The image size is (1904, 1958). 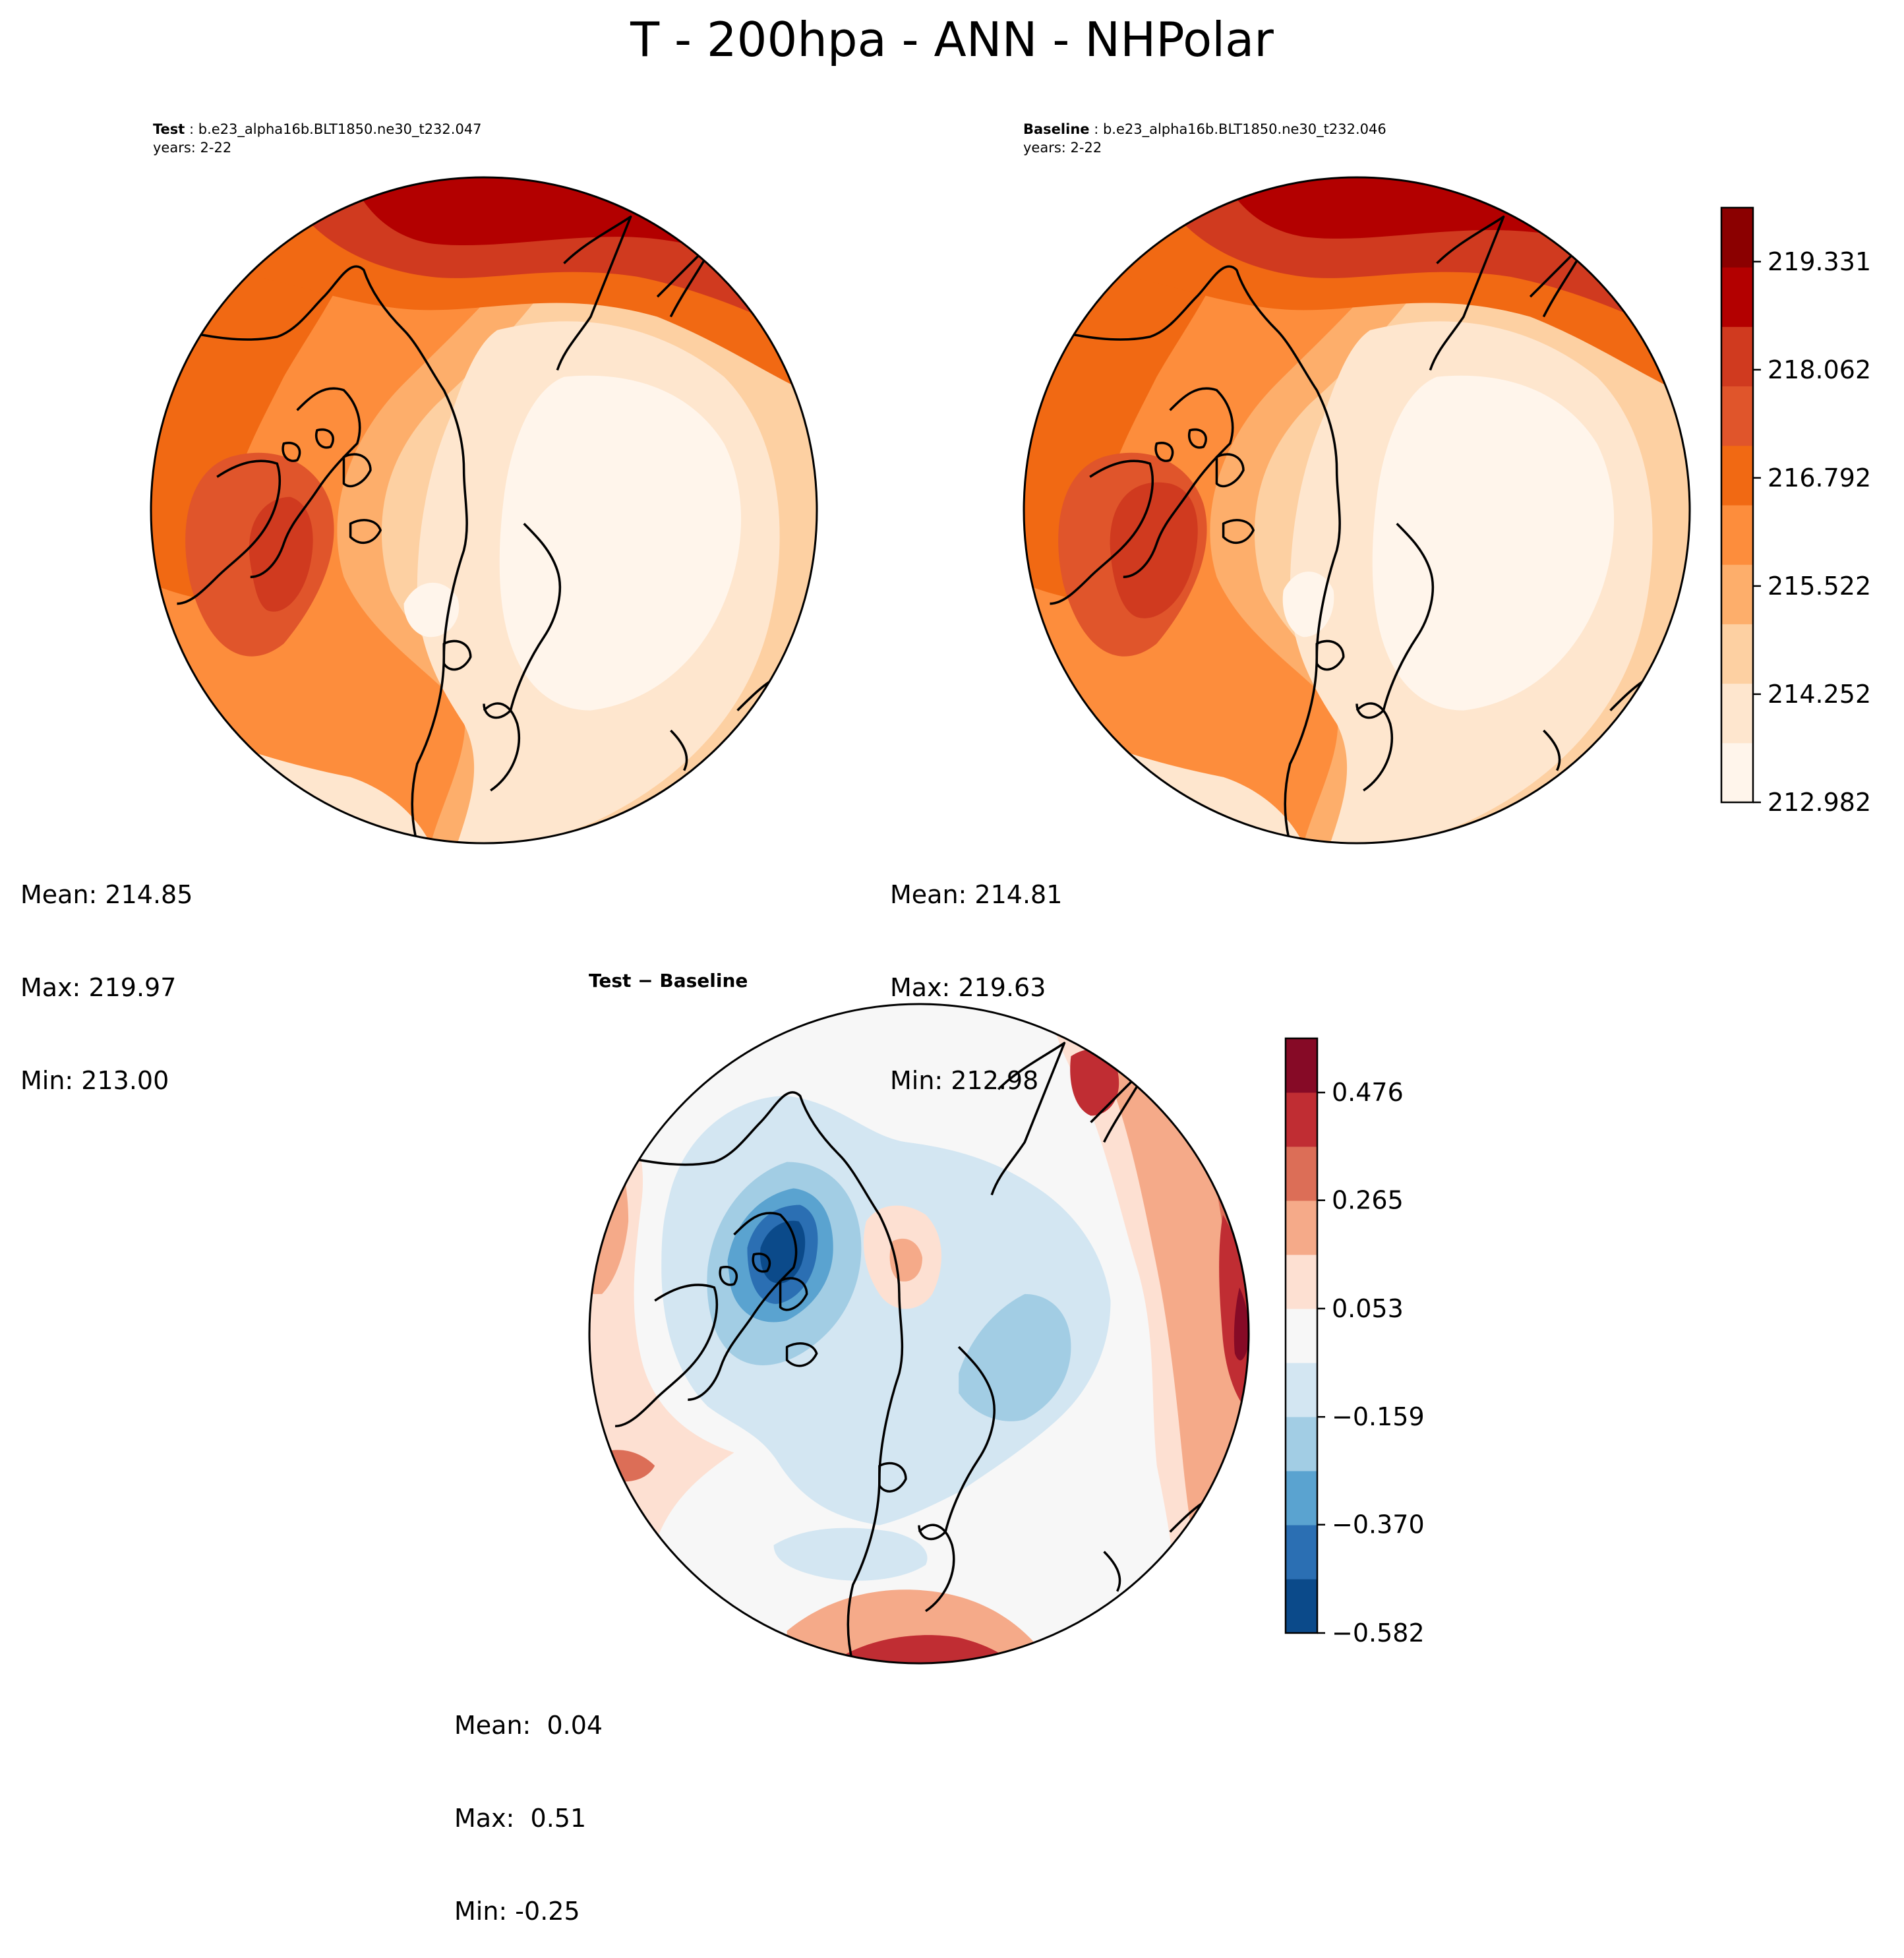 What do you see at coordinates (968, 987) in the screenshot?
I see `baseline-max: Max: 219.63` at bounding box center [968, 987].